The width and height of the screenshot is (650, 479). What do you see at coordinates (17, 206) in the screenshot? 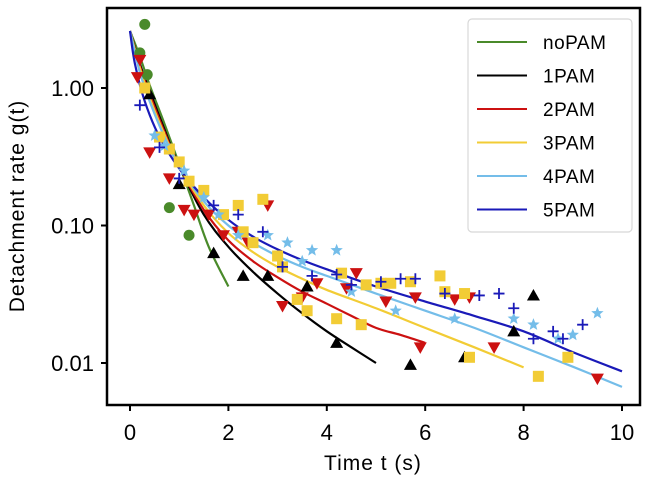
I see `y-axis-title: Detachment rate g(t)` at bounding box center [17, 206].